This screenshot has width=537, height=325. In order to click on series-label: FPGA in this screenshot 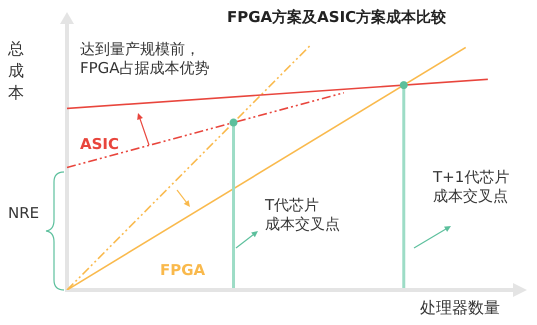, I will do `click(183, 270)`.